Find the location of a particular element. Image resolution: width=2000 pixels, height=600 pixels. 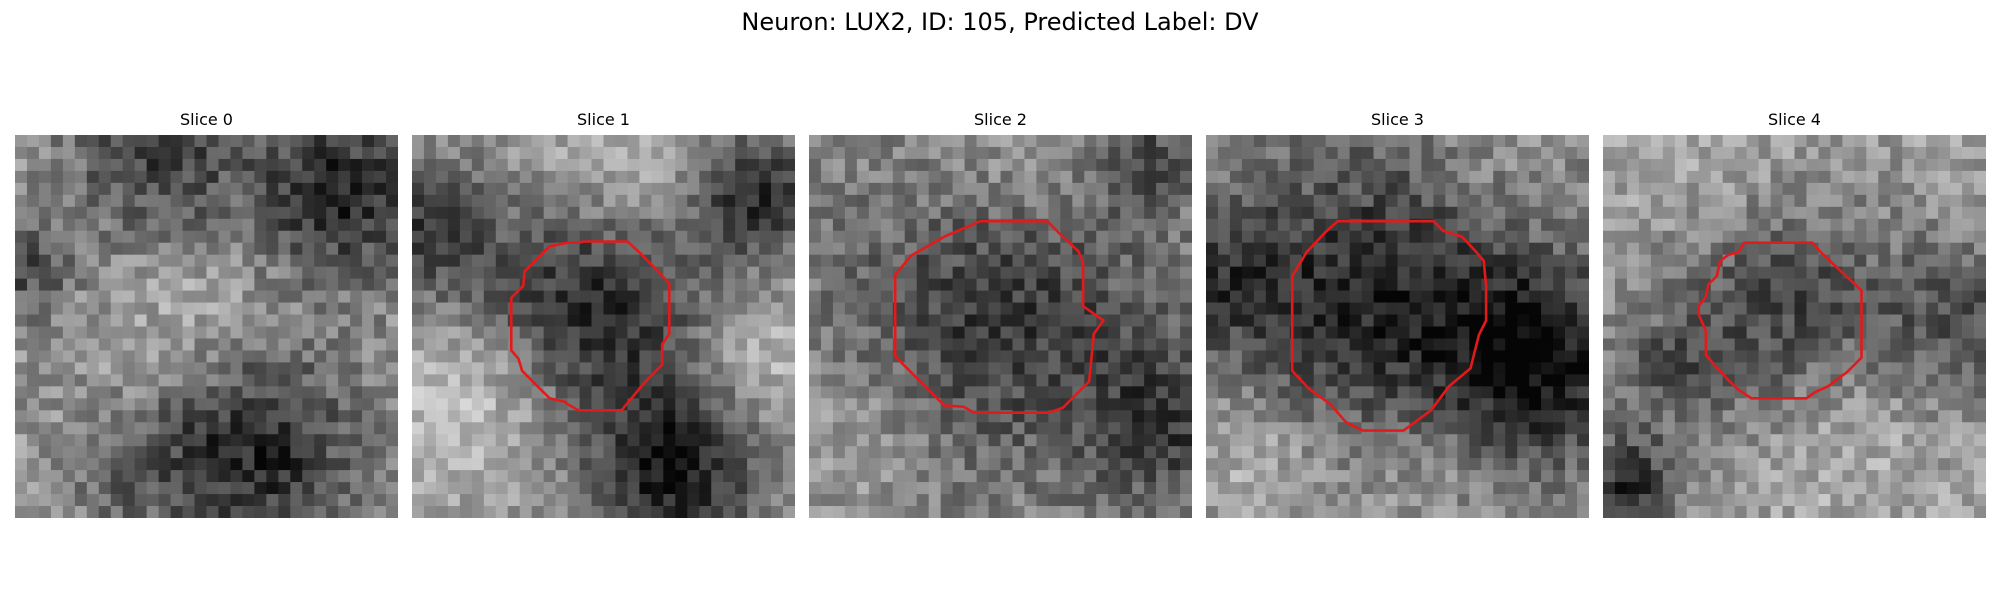

slice-panel-4: Slice 4 is located at coordinates (1794, 313).